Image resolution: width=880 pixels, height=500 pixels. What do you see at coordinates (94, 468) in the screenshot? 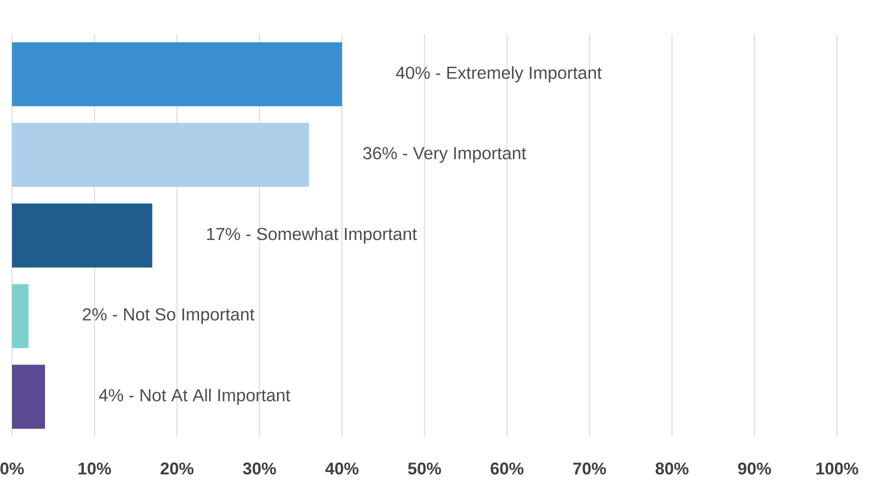
I see `x-tick-label: 10%` at bounding box center [94, 468].